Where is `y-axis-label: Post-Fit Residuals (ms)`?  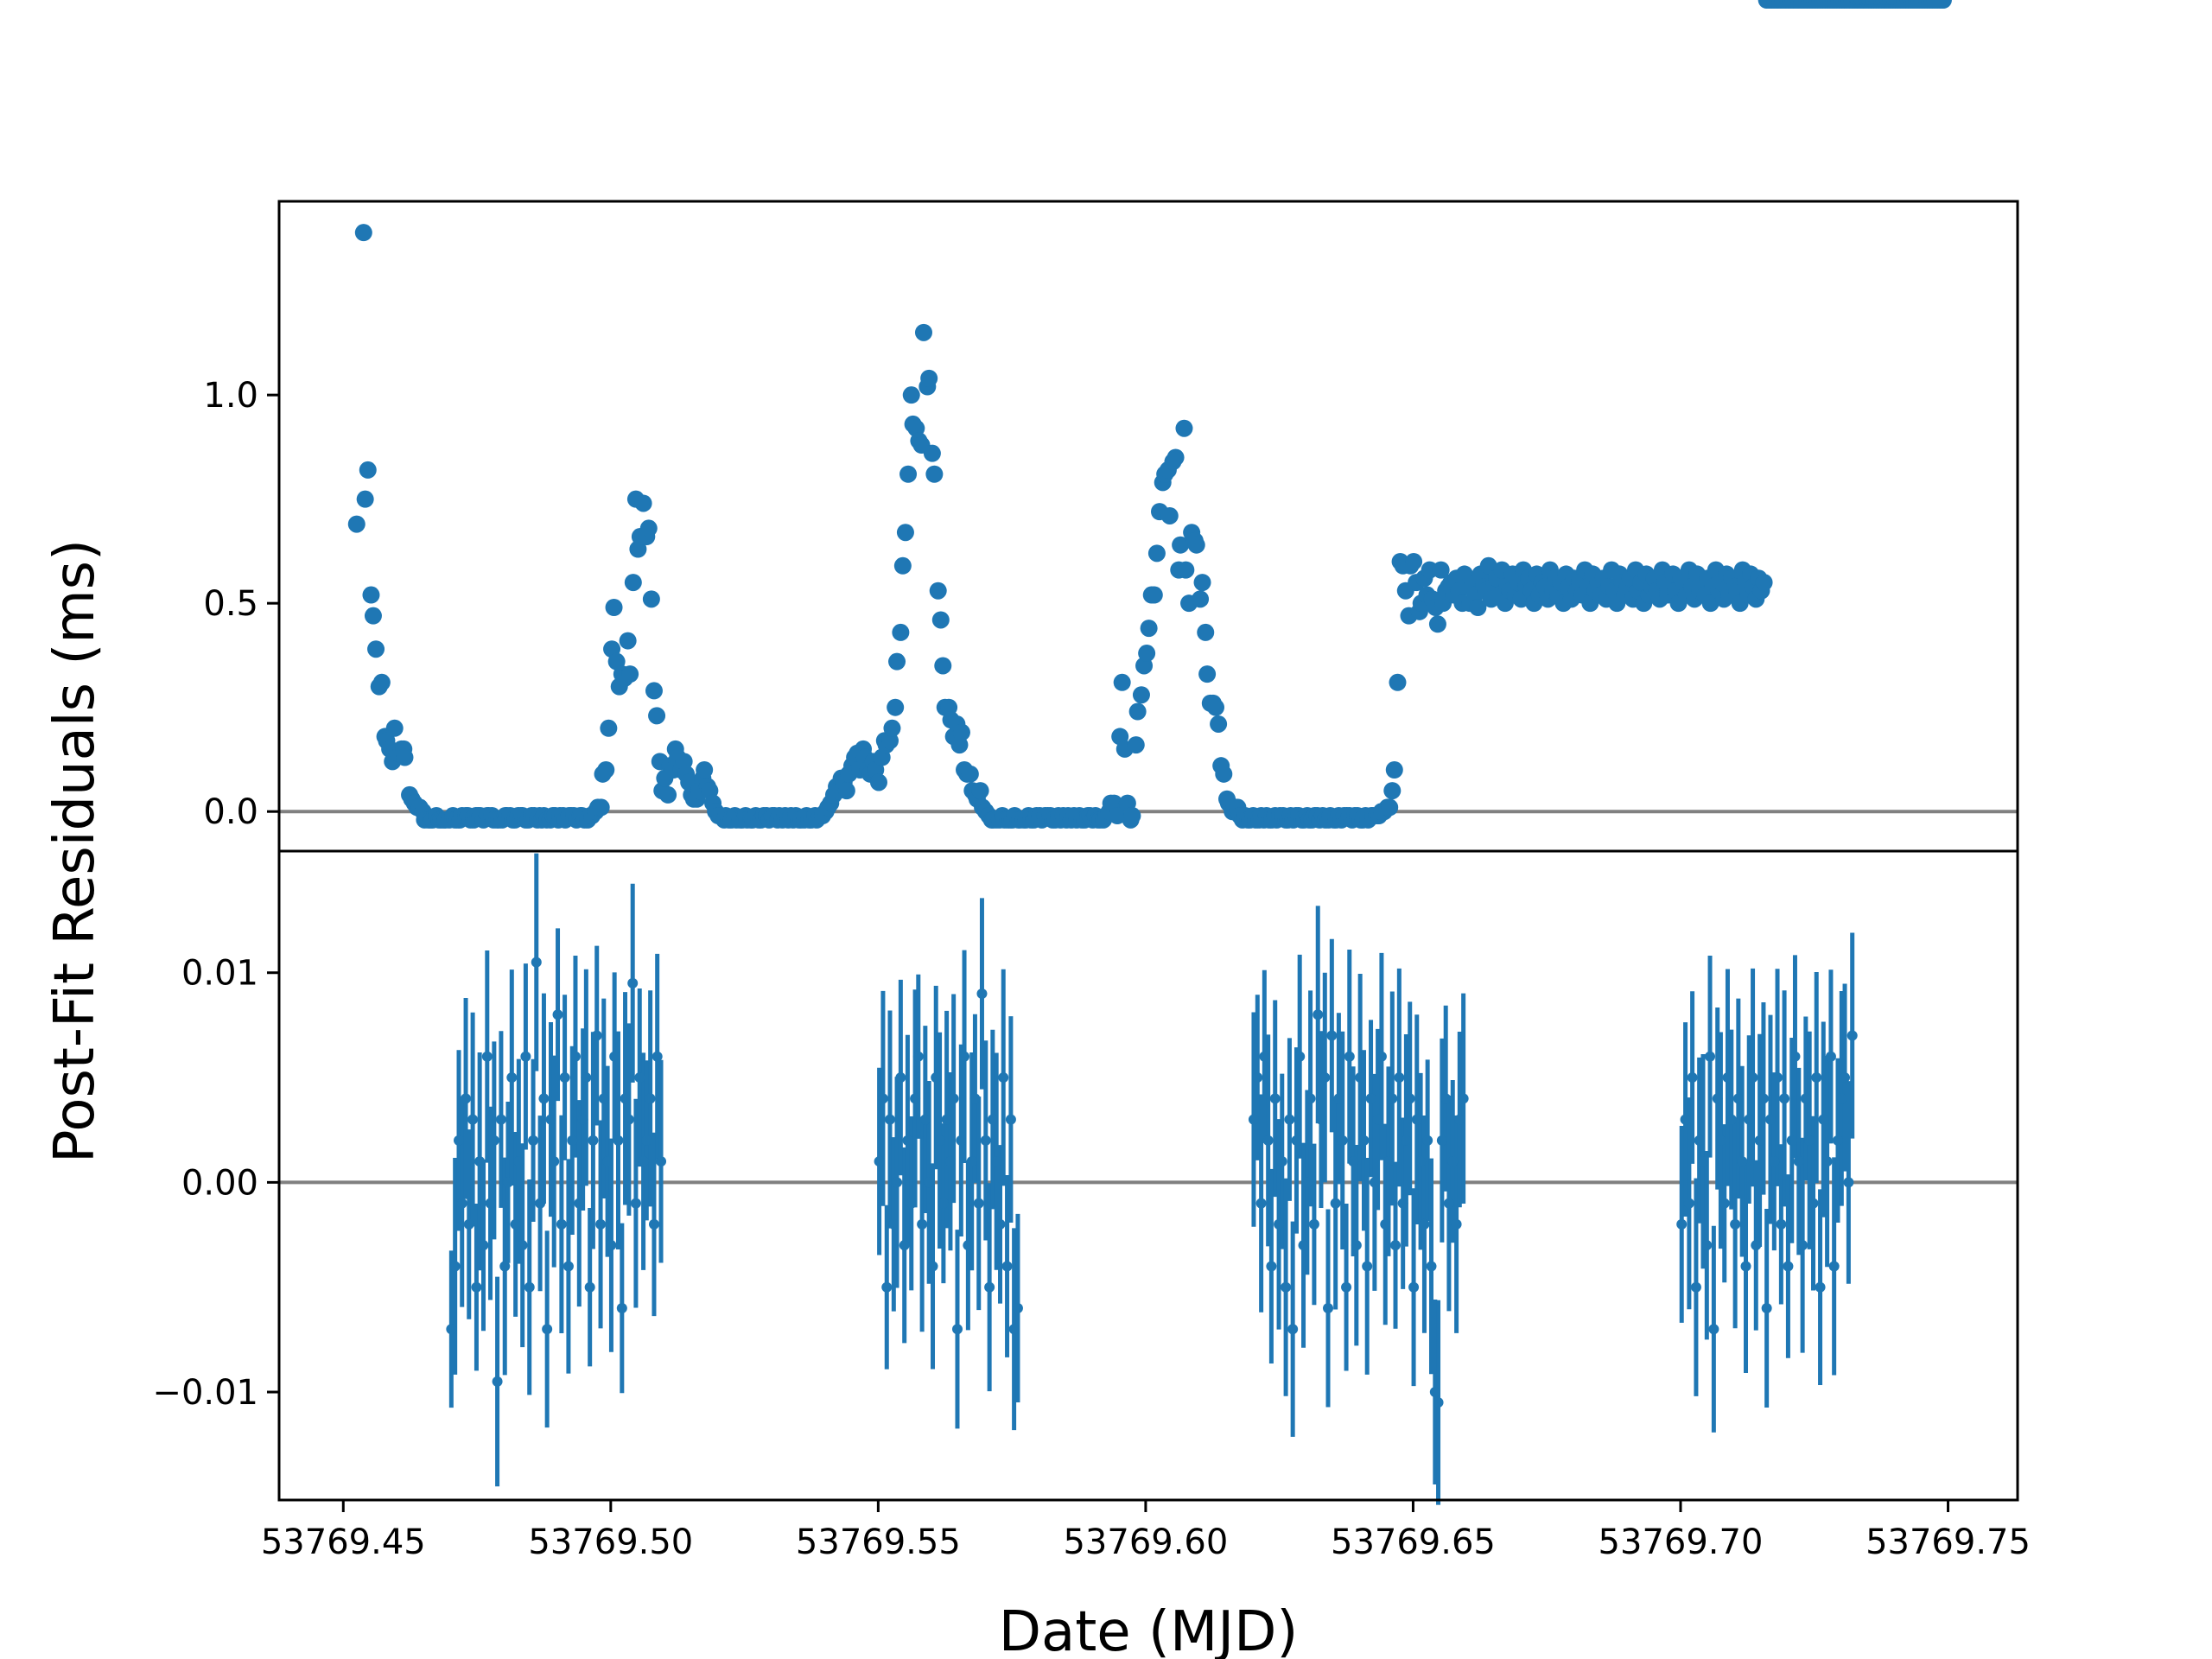
y-axis-label: Post-Fit Residuals (ms) is located at coordinates (75, 851).